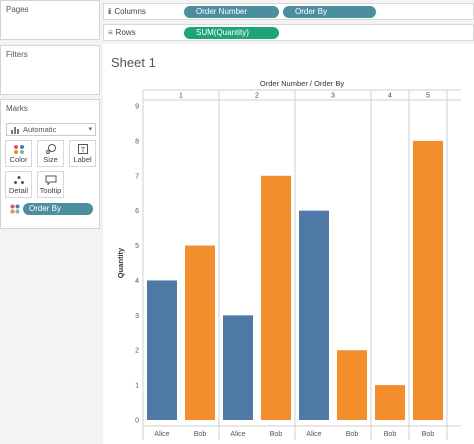 The height and width of the screenshot is (444, 474). I want to click on y-tick-label: 7, so click(137, 176).